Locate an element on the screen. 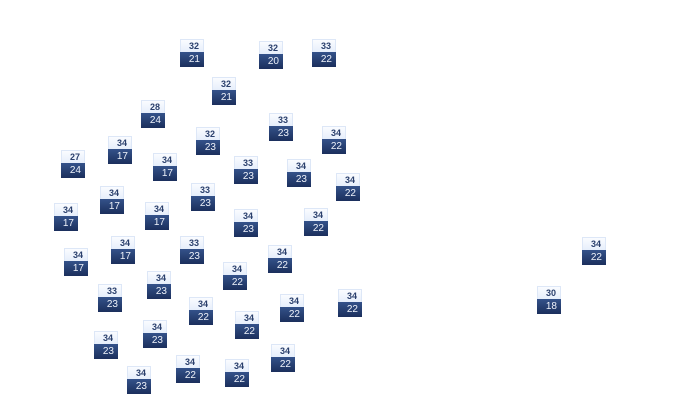 The height and width of the screenshot is (410, 700). map-marker: 28 24 is located at coordinates (153, 114).